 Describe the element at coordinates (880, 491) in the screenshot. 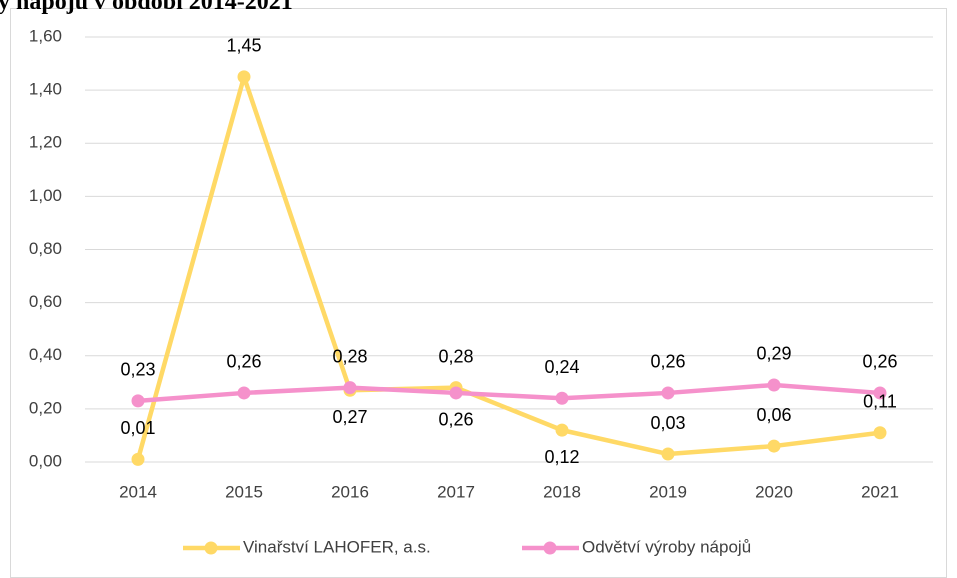

I see `x-tick-label: 2021` at that location.